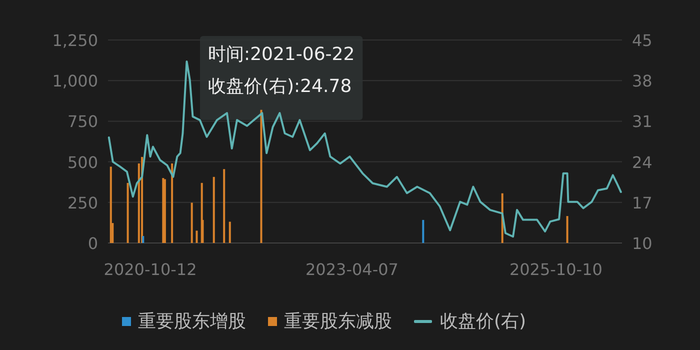  I want to click on legend-label: 重要股东增股, so click(192, 321).